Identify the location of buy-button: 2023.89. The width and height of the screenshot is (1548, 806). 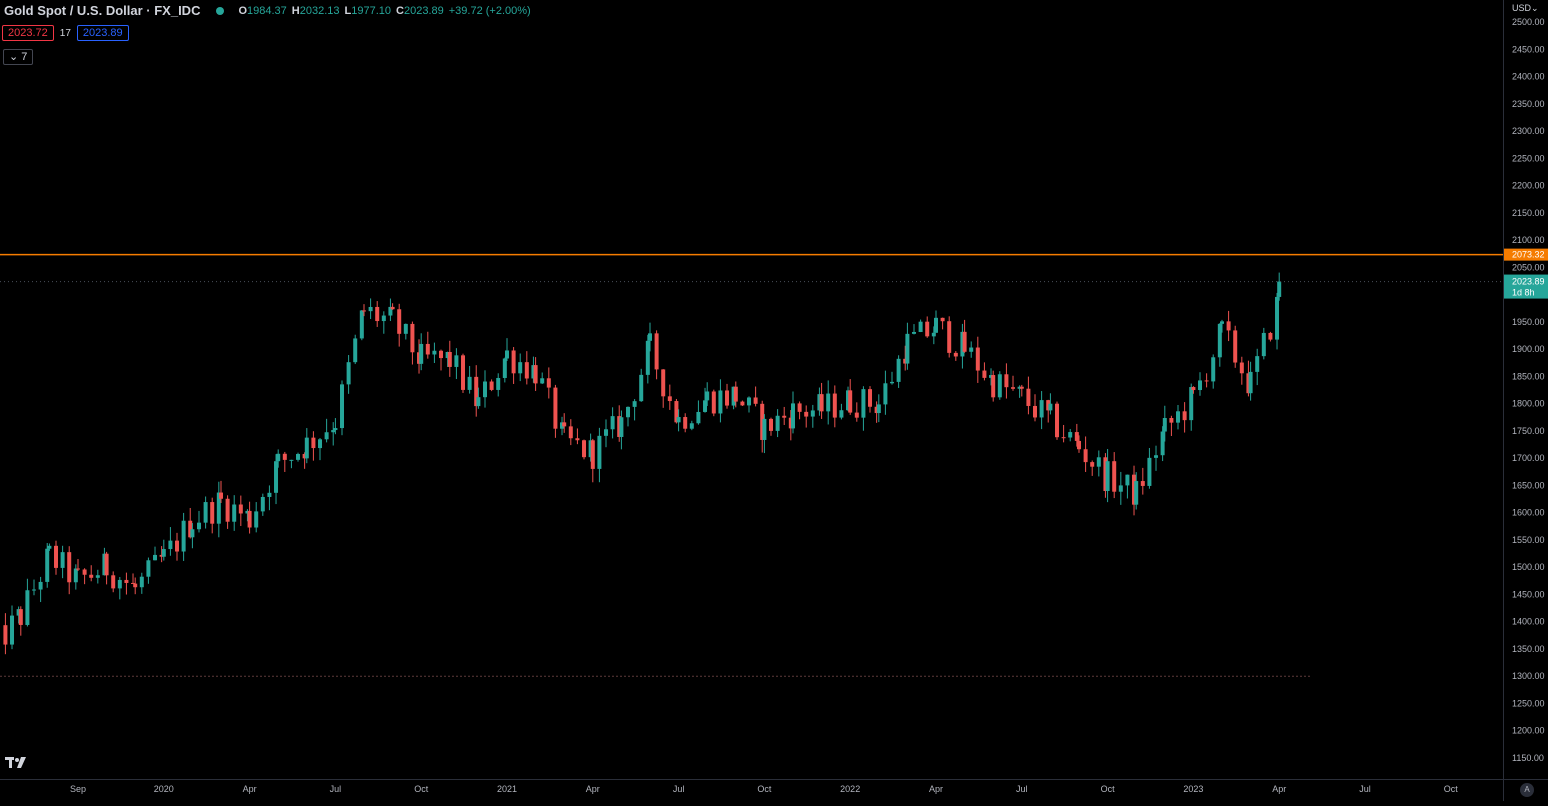
(102, 33).